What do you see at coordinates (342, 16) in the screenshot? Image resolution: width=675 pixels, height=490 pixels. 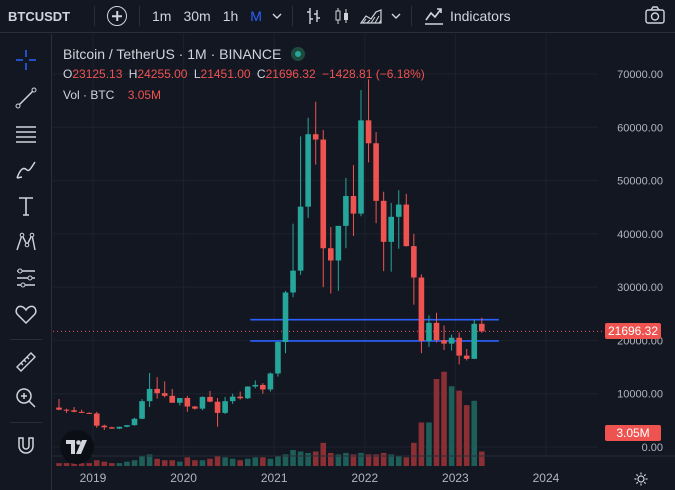 I see `candles-chart-type-icon` at bounding box center [342, 16].